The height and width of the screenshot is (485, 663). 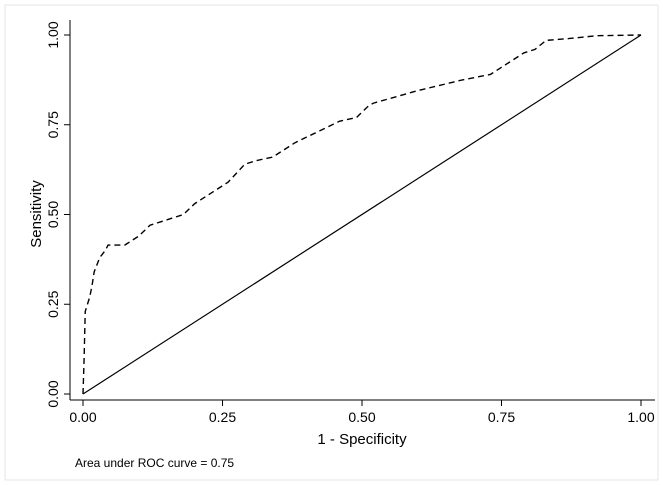 What do you see at coordinates (53, 393) in the screenshot?
I see `y-tick-label: 0.00` at bounding box center [53, 393].